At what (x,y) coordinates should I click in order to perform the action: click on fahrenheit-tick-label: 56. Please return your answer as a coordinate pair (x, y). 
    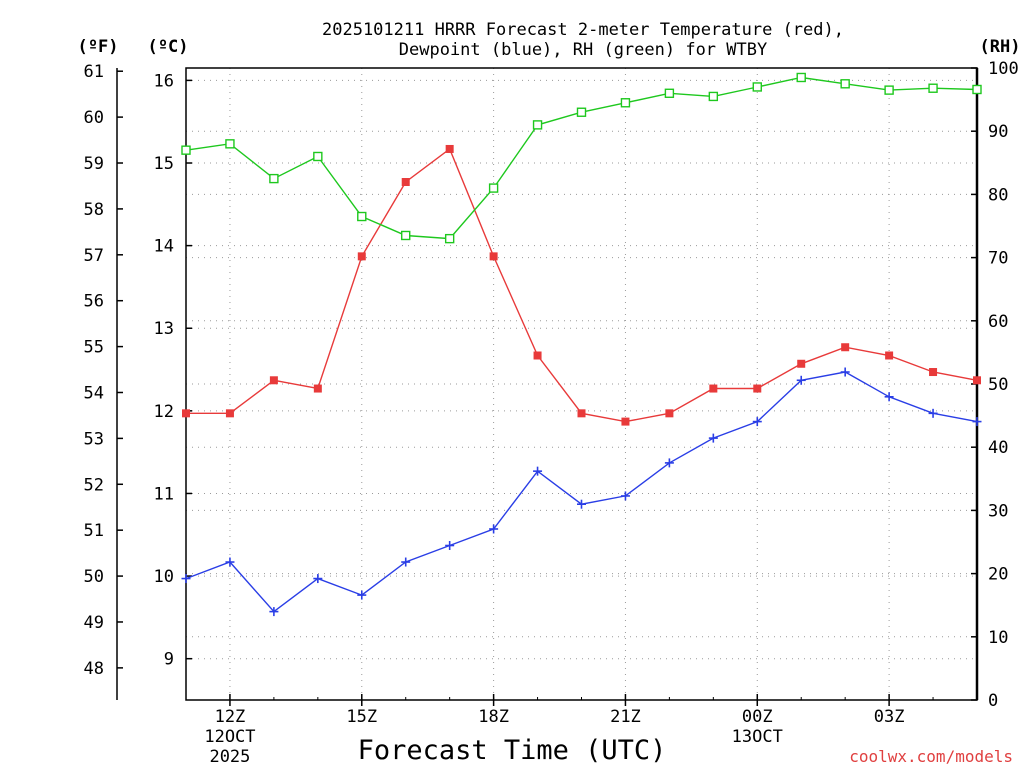
    Looking at the image, I should click on (94, 302).